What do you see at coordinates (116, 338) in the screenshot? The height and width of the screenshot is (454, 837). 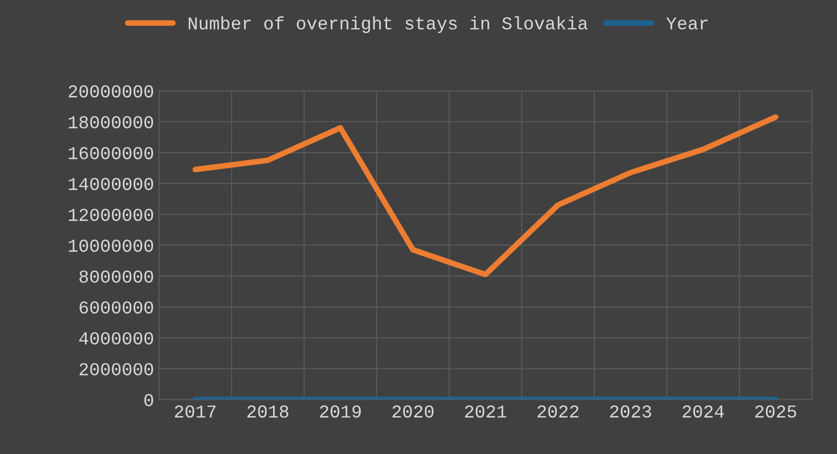 I see `y-tick-label: 4000000` at bounding box center [116, 338].